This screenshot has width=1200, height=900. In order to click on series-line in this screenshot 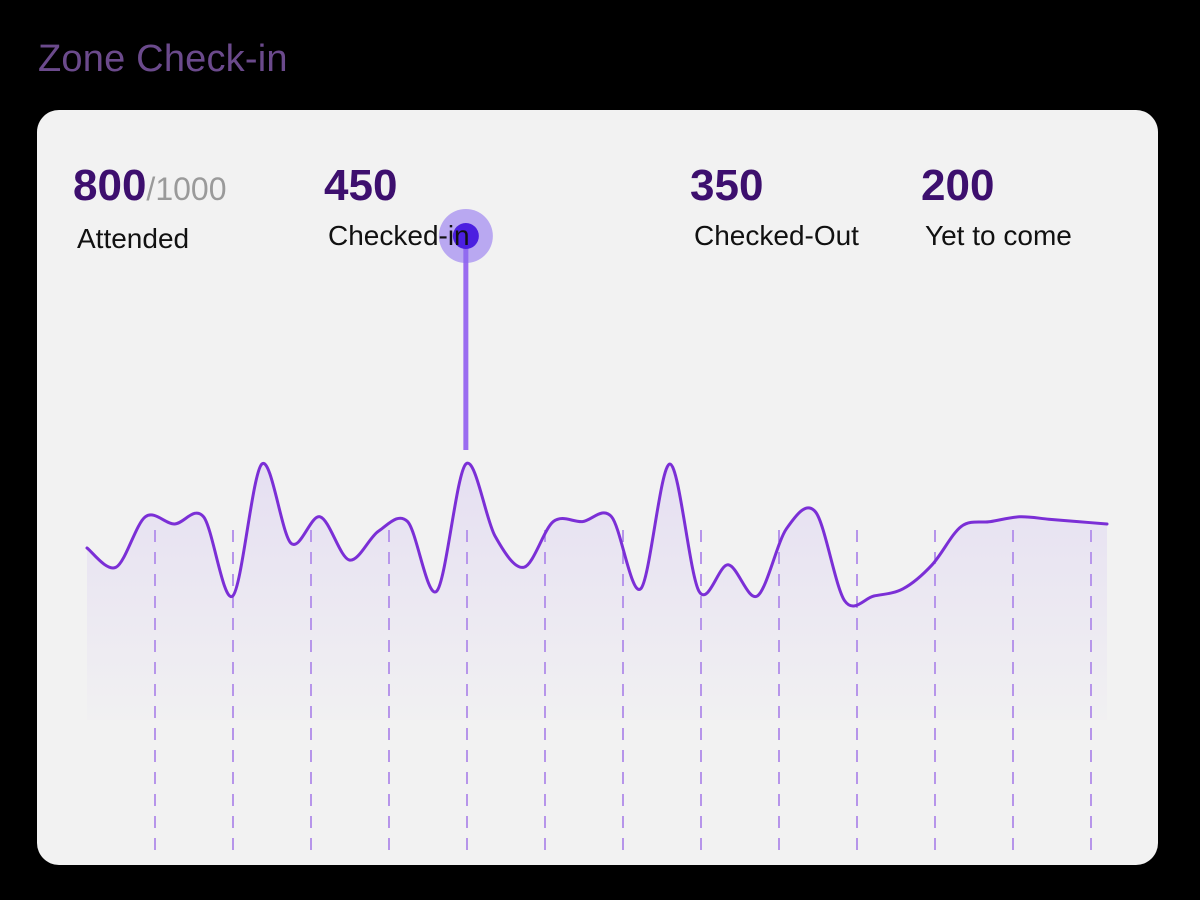, I will do `click(597, 534)`.